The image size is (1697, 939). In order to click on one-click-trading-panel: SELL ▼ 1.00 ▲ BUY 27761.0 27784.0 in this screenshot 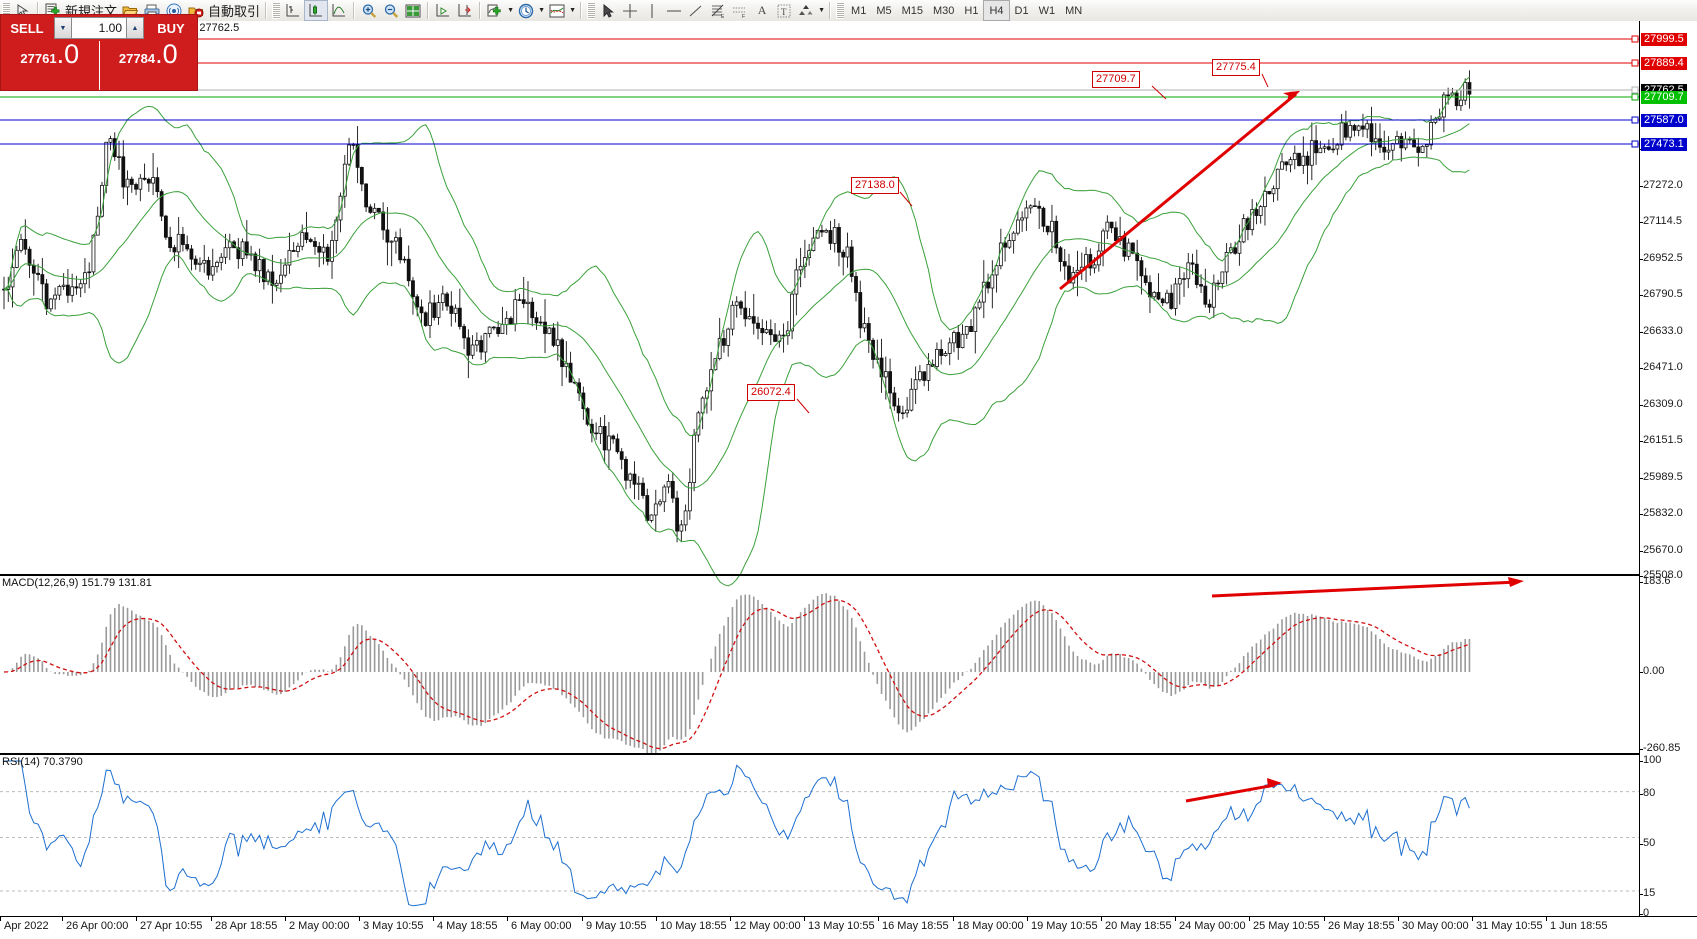, I will do `click(99, 52)`.